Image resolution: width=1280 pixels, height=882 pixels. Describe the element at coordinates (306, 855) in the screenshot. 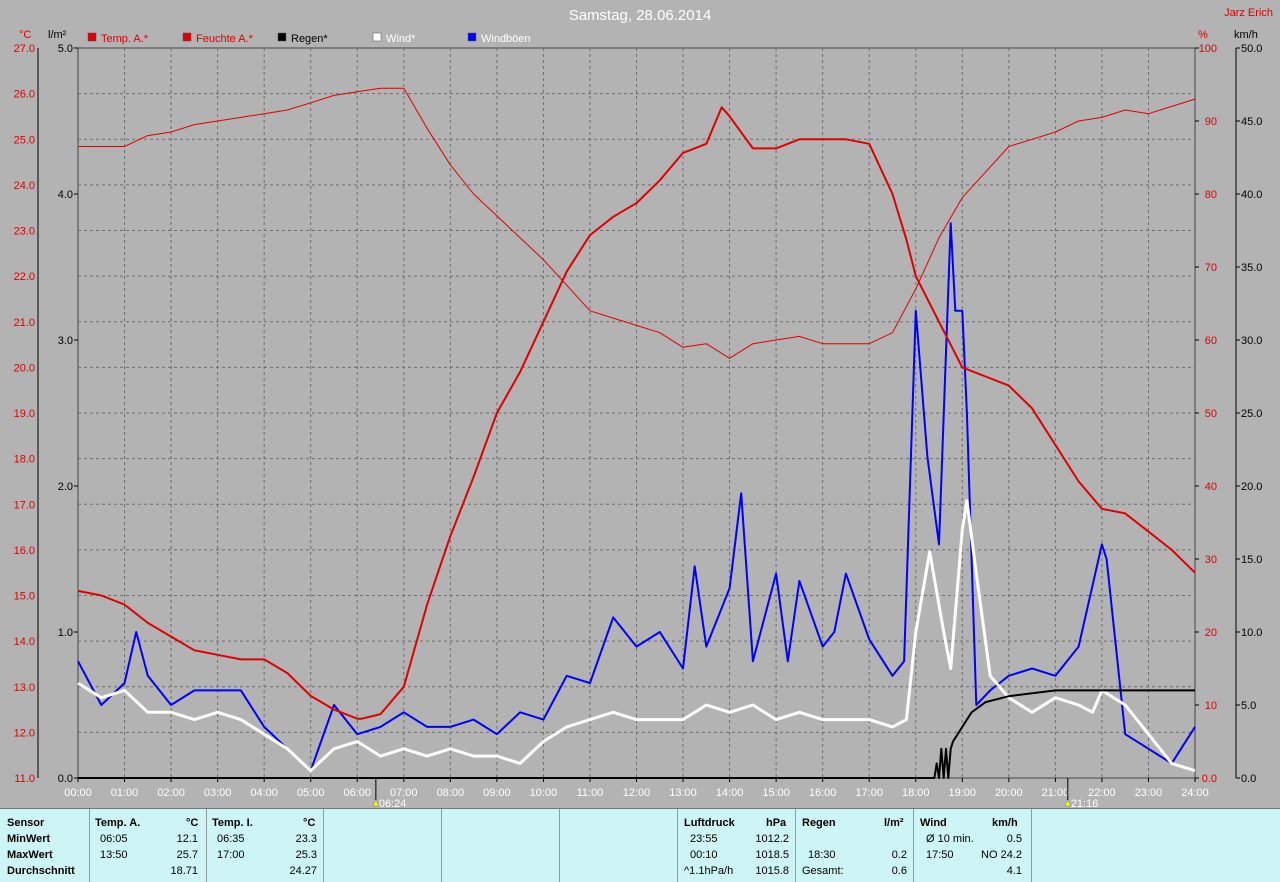

I see `temp-i-max-value: 25.3` at that location.